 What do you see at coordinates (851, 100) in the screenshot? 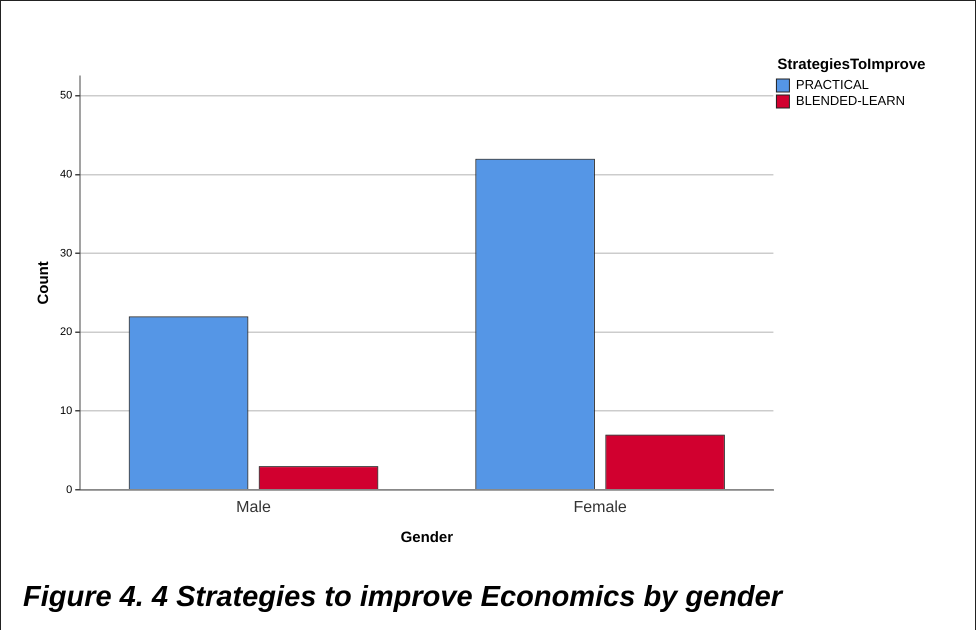
I see `legend-label: BLENDED-LEARN` at bounding box center [851, 100].